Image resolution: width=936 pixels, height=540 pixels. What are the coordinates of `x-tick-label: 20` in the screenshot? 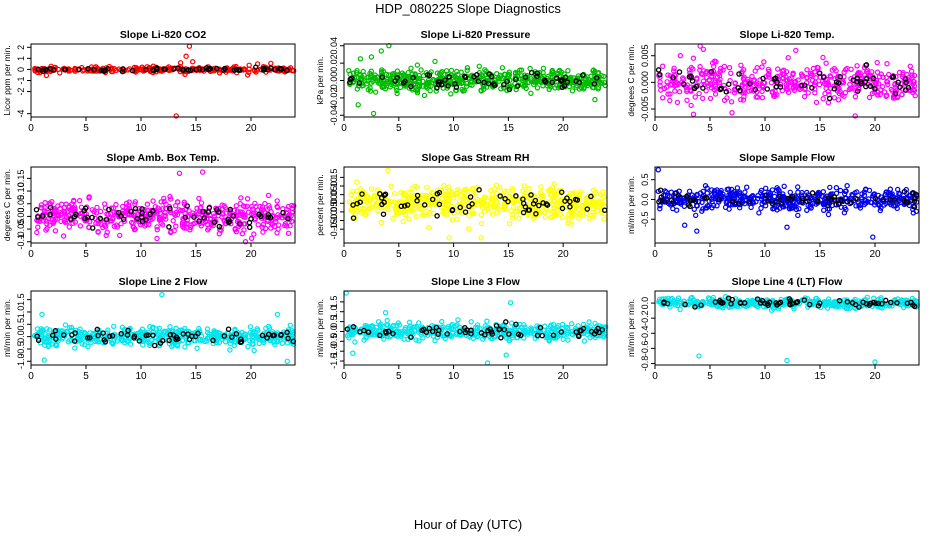 It's located at (564, 128).